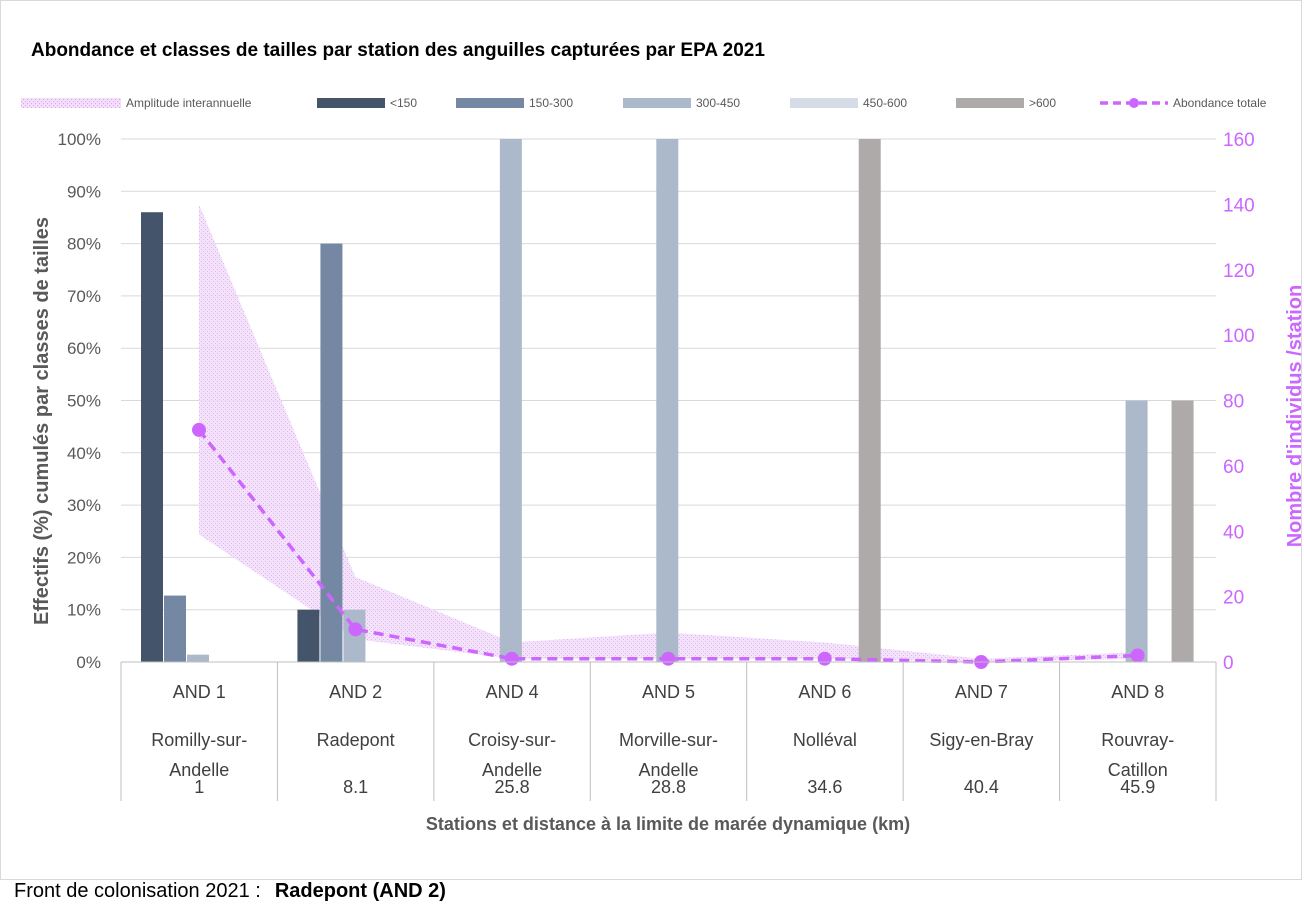 The height and width of the screenshot is (908, 1304). I want to click on y-right-tick-label: 0, so click(1228, 663).